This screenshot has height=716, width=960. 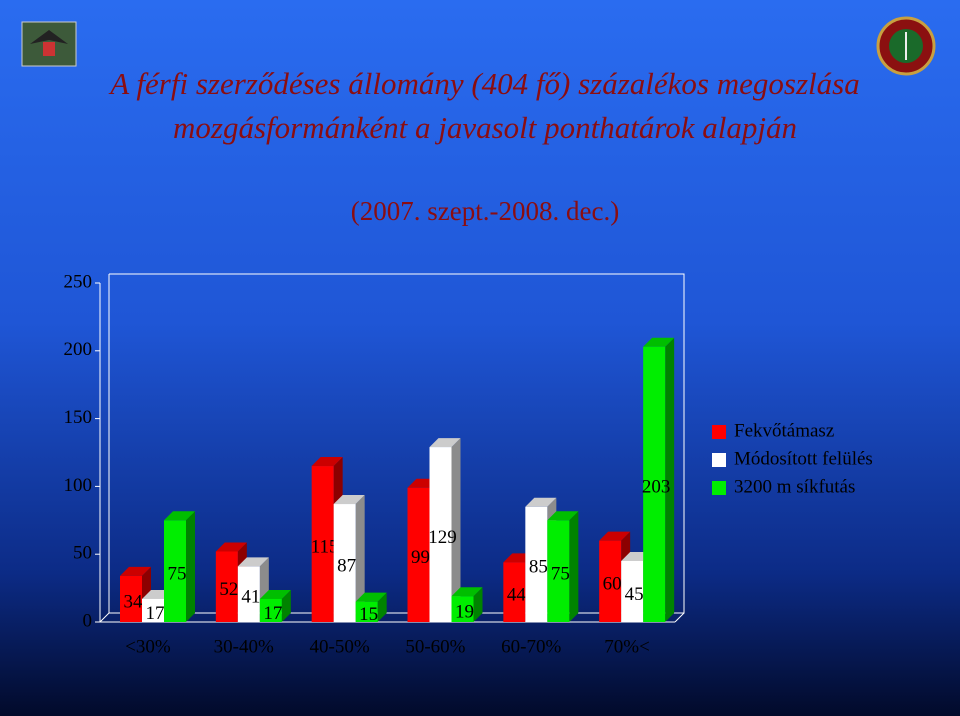 I want to click on subtitle: (2007. szept.-2008. dec.), so click(x=485, y=211).